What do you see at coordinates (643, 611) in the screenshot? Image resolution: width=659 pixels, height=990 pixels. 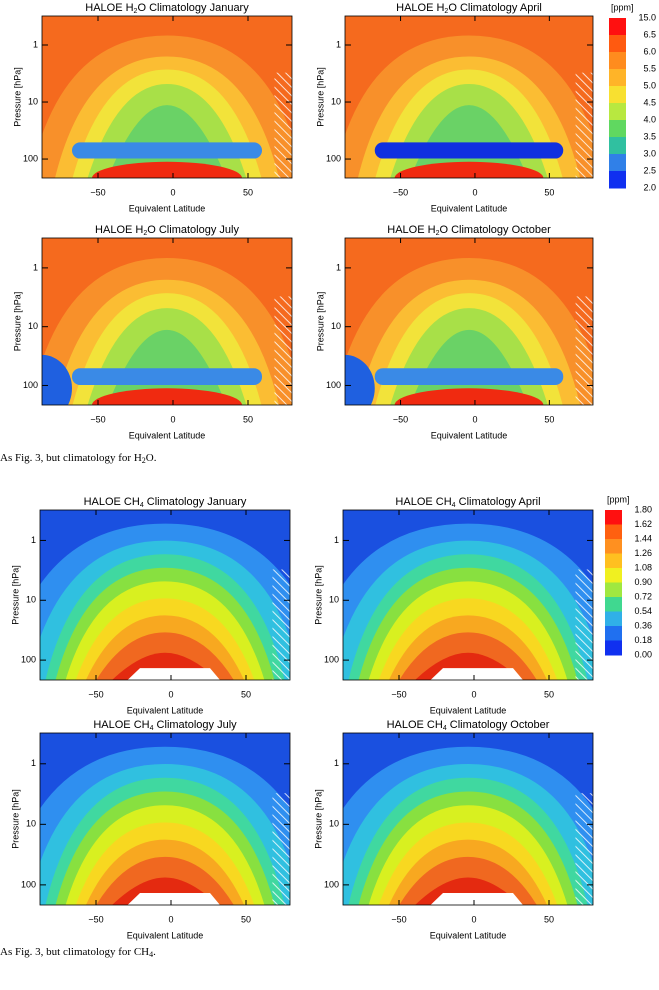 I see `colorbar-label: 0.54` at bounding box center [643, 611].